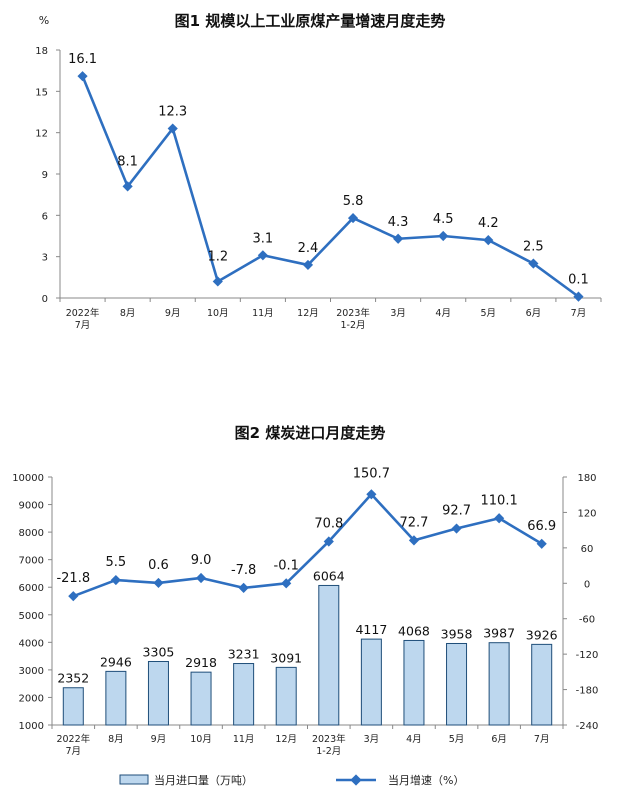  Describe the element at coordinates (31, 616) in the screenshot. I see `chart-2-left-tick-label: 5000` at that location.